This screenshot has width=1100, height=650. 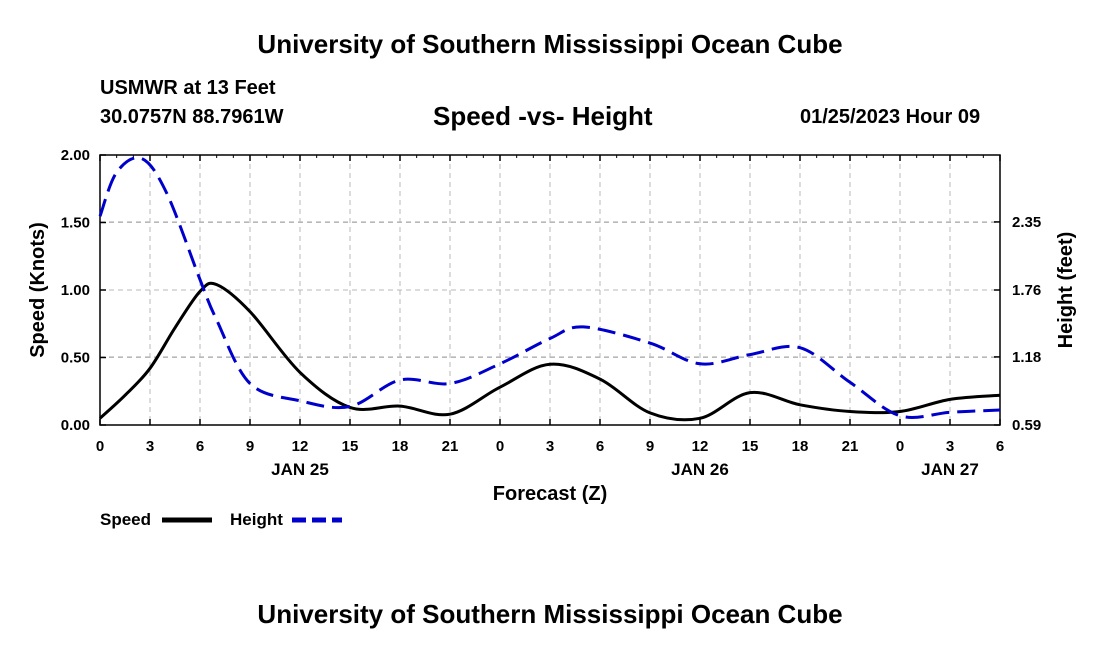 I want to click on day-label: JAN 27, so click(x=950, y=469).